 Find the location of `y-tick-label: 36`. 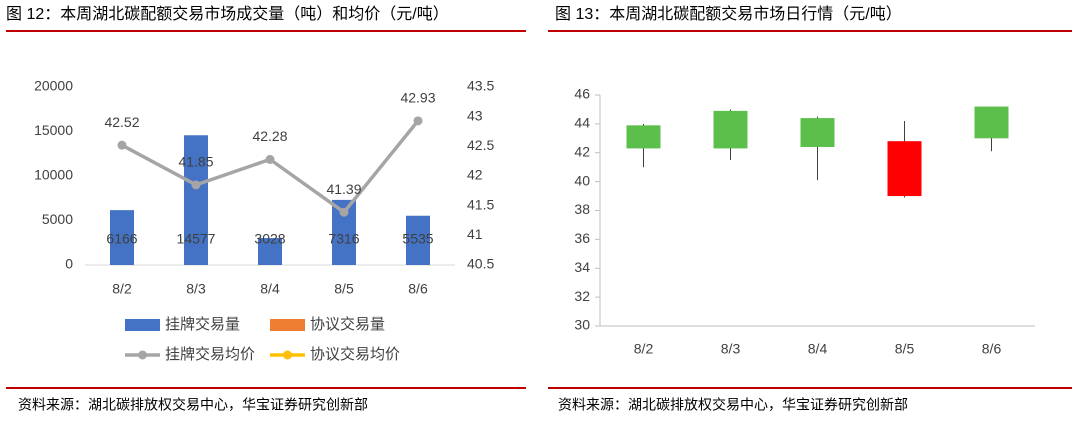

y-tick-label: 36 is located at coordinates (582, 238).